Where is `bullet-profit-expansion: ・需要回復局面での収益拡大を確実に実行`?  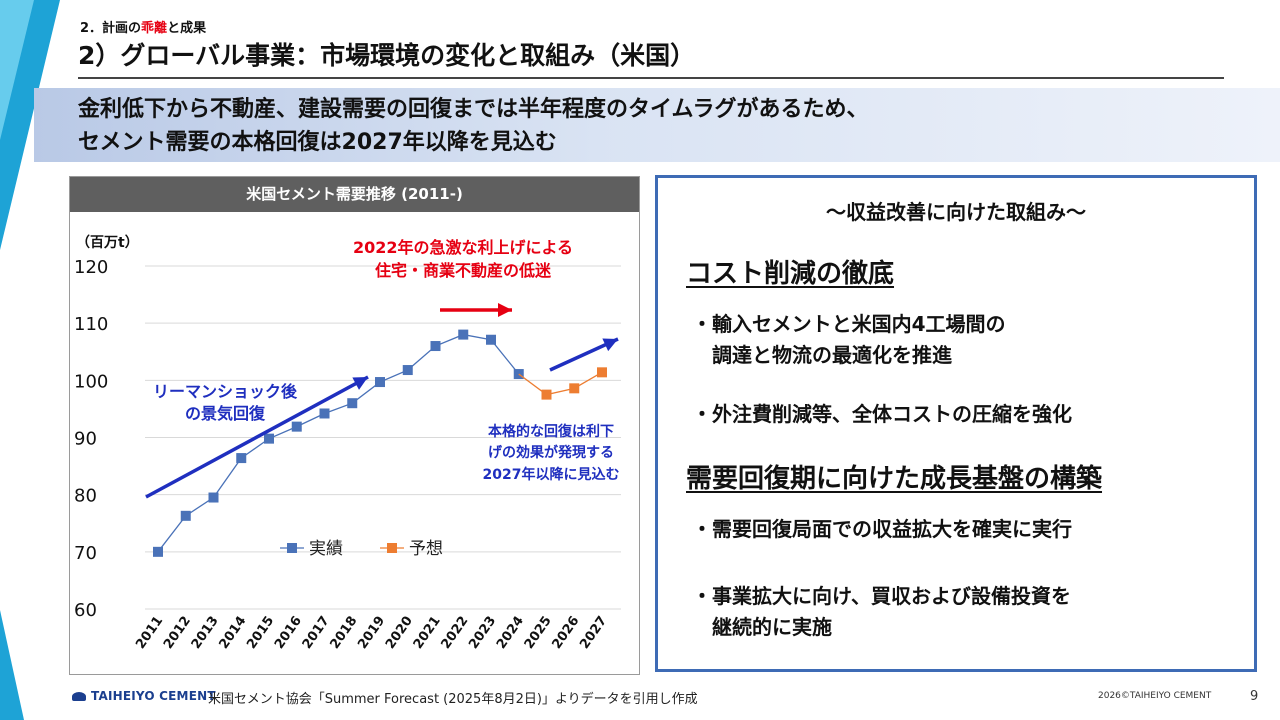 bullet-profit-expansion: ・需要回復局面での収益拡大を確実に実行 is located at coordinates (882, 529).